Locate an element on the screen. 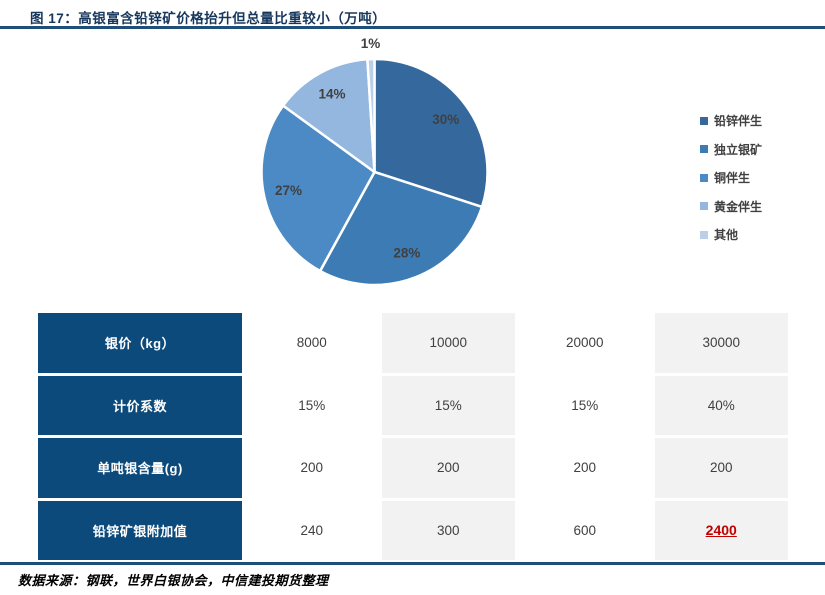 The height and width of the screenshot is (595, 825). pie-slice-label: 14% is located at coordinates (331, 93).